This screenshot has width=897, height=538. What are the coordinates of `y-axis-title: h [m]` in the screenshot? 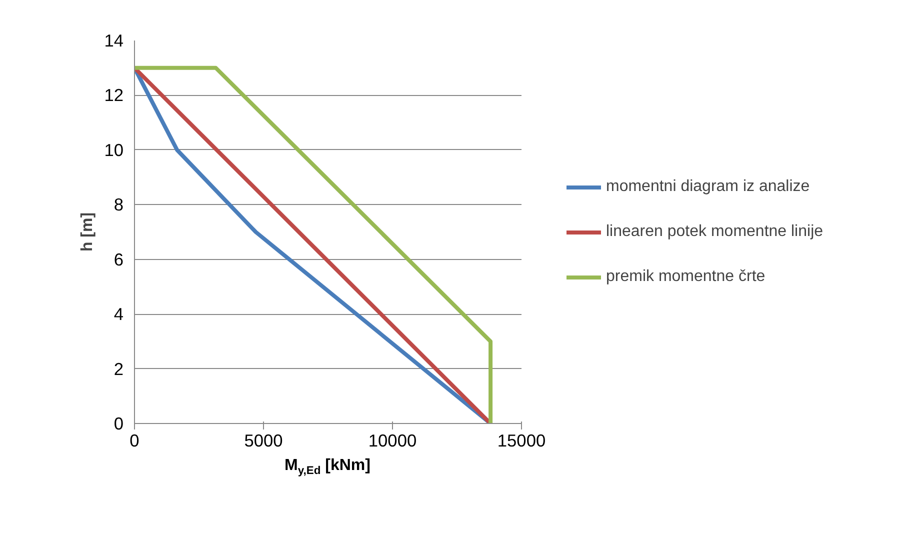 It's located at (87, 232).